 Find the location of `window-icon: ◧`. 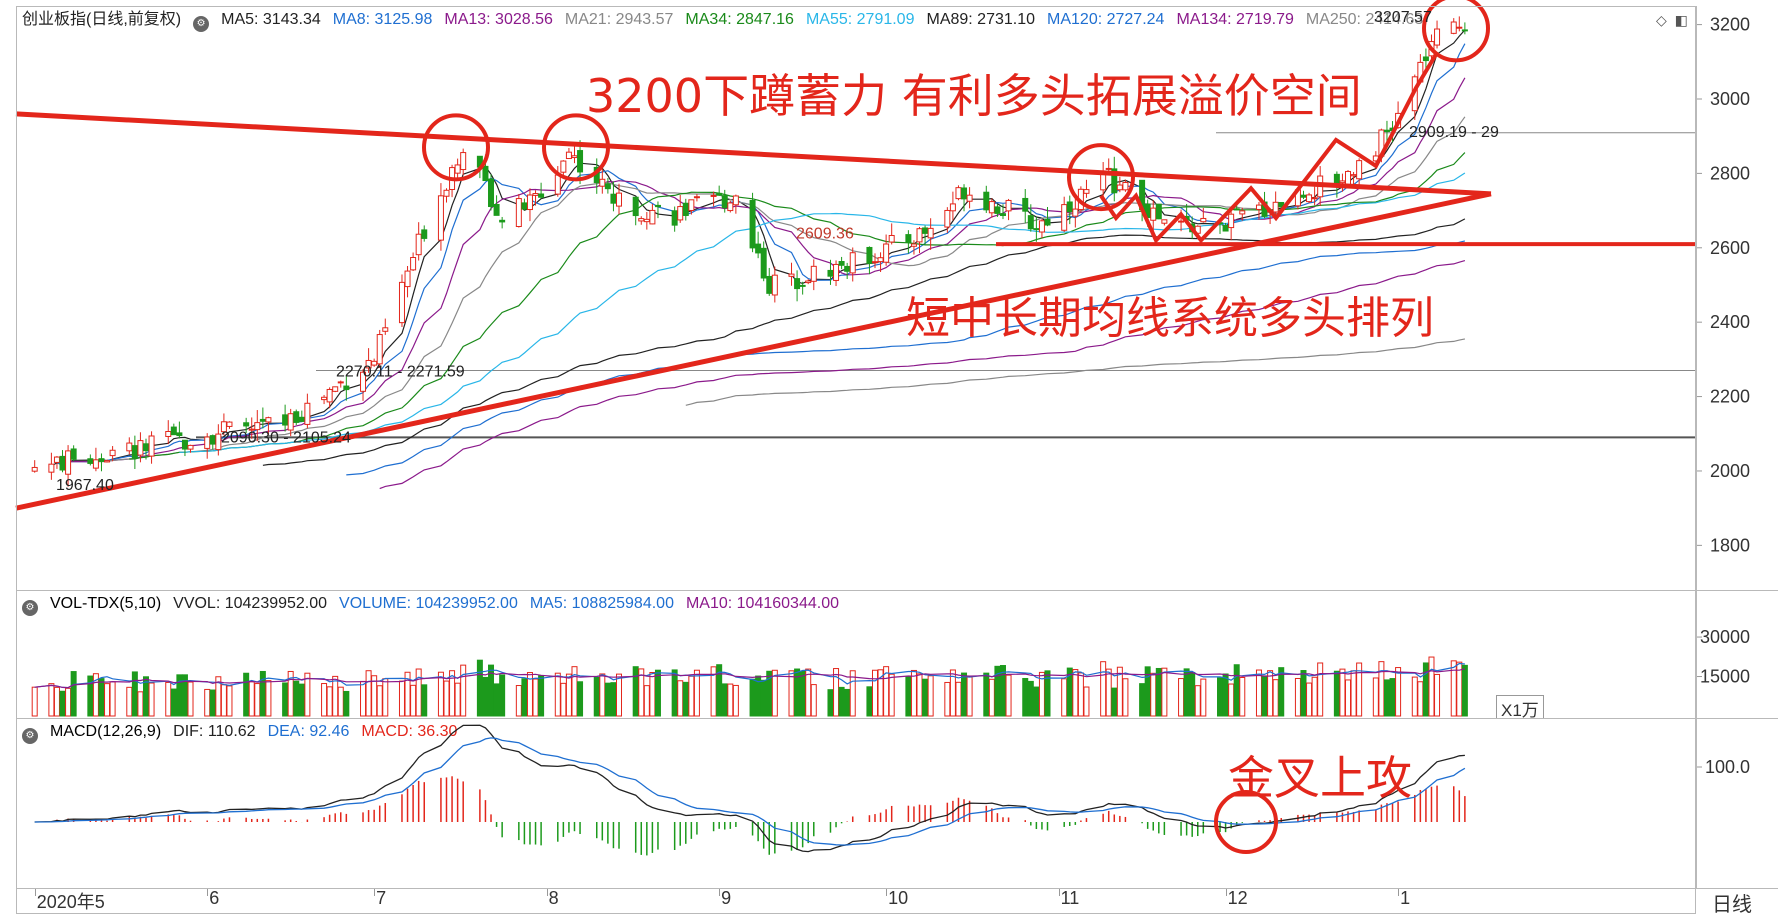

window-icon: ◧ is located at coordinates (1681, 20).